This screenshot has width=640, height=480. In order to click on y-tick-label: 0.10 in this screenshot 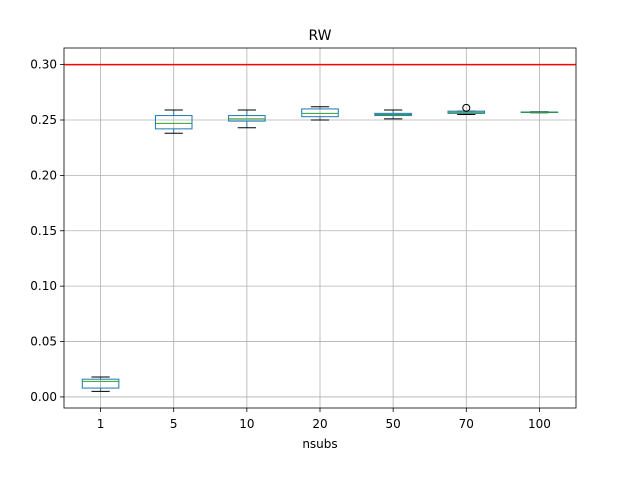, I will do `click(43, 286)`.